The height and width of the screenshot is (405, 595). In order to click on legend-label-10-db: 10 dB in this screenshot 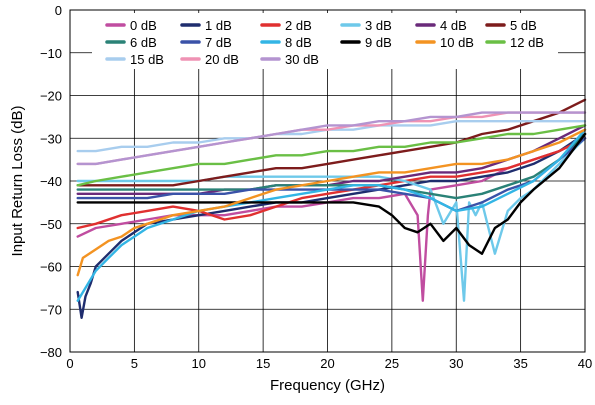, I will do `click(457, 42)`.